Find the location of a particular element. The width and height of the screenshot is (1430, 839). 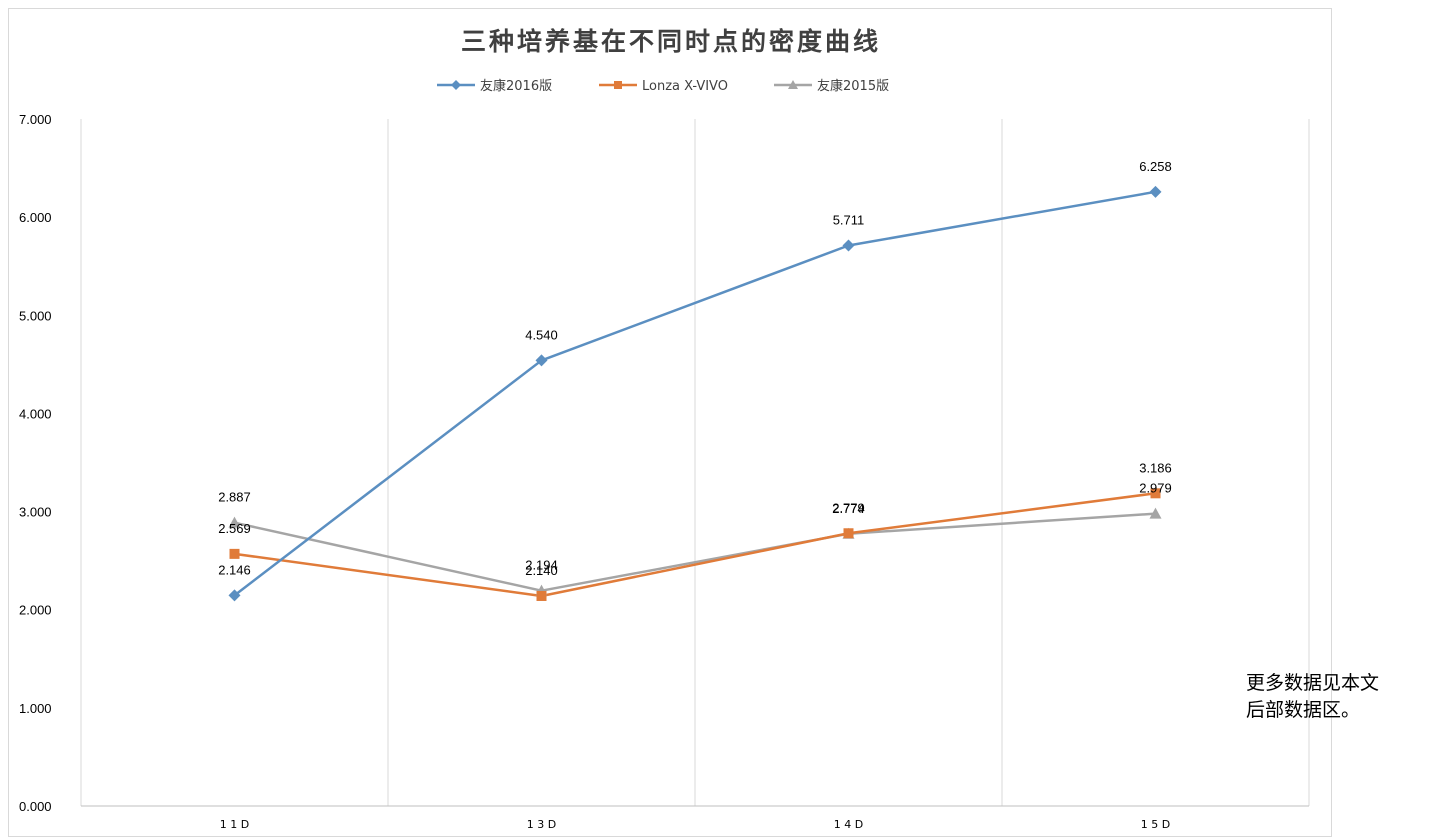

legend-label: Lonza X-VIVO is located at coordinates (685, 86).